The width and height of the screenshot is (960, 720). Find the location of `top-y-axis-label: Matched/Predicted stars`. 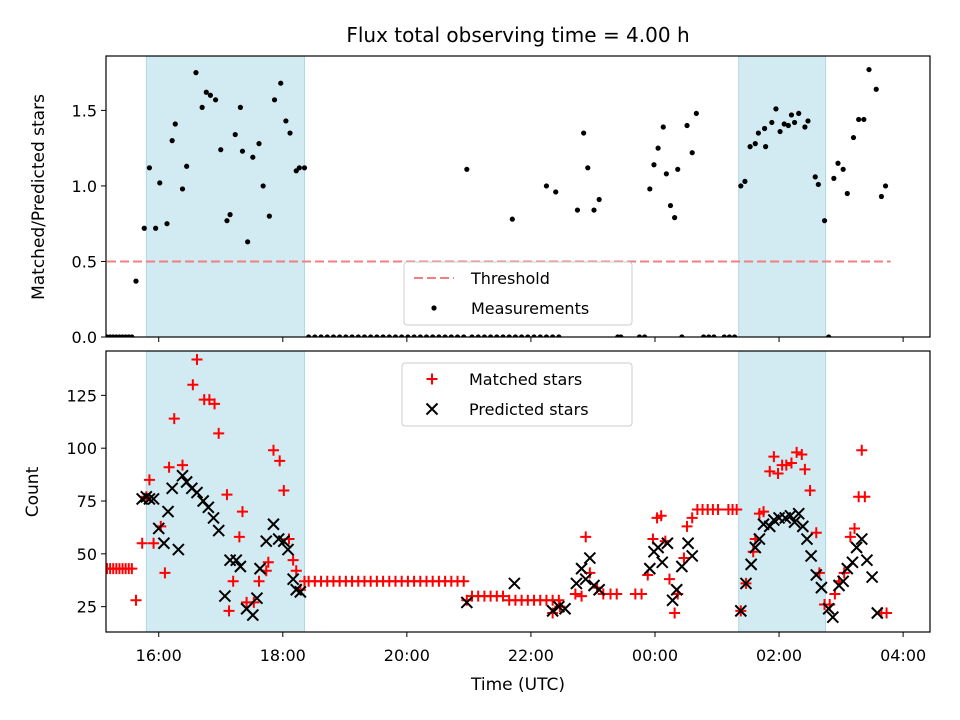

top-y-axis-label: Matched/Predicted stars is located at coordinates (39, 197).